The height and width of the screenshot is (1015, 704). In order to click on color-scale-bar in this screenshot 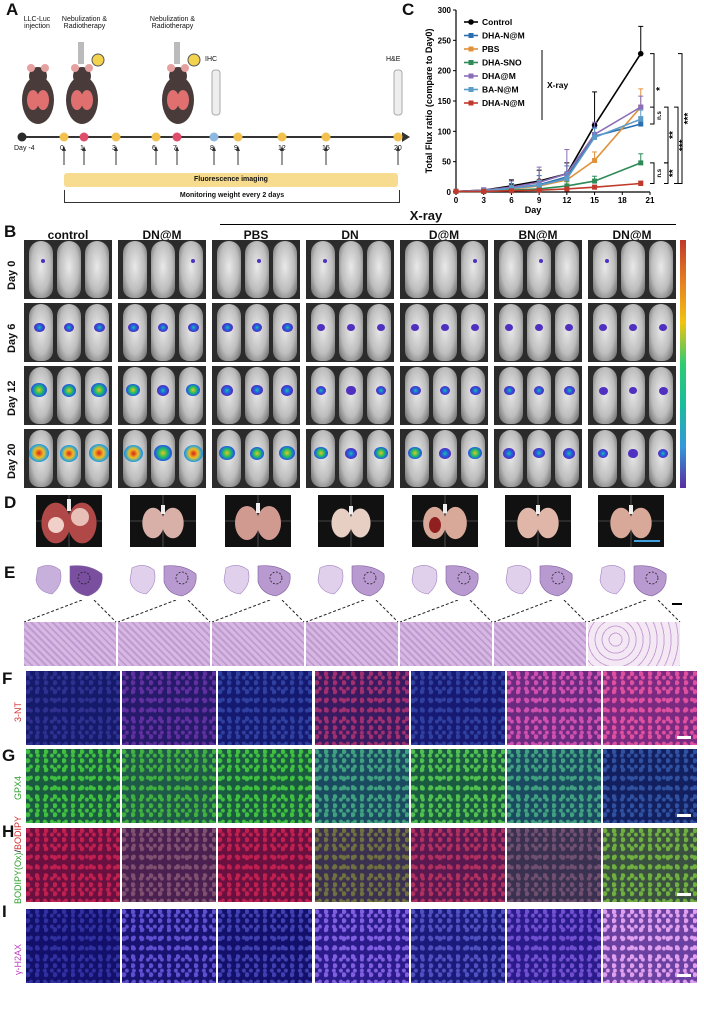, I will do `click(683, 364)`.